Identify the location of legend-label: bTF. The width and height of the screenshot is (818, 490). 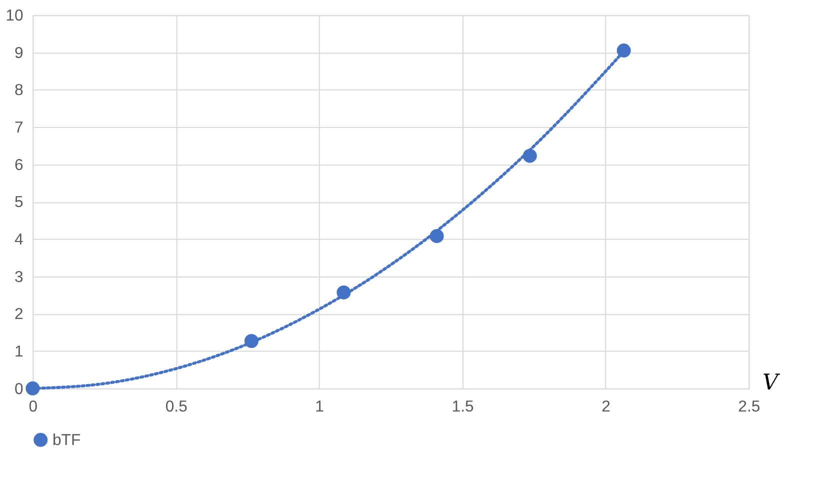
(66, 440).